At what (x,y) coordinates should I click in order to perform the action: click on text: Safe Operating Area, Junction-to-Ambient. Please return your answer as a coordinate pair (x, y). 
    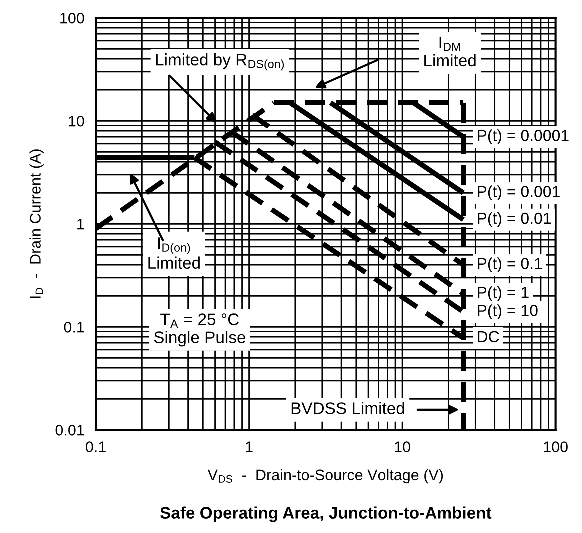
    Looking at the image, I should click on (326, 514).